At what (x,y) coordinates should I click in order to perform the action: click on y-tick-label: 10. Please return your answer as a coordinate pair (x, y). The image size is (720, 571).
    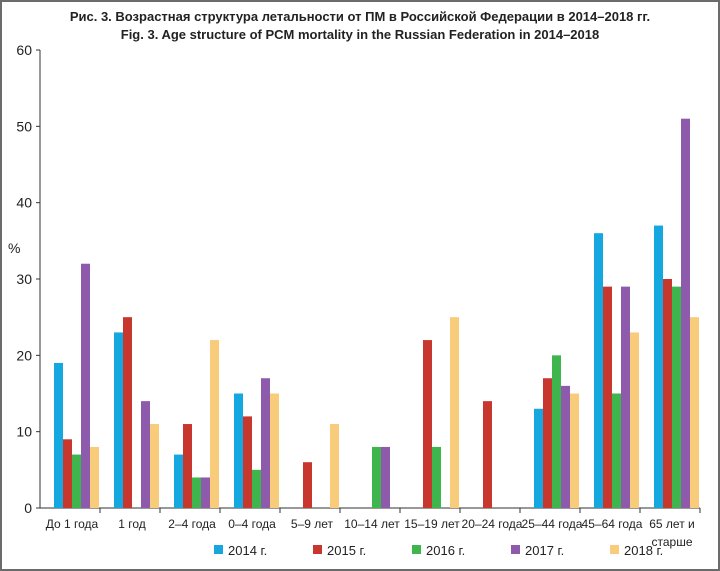
    Looking at the image, I should click on (24, 432).